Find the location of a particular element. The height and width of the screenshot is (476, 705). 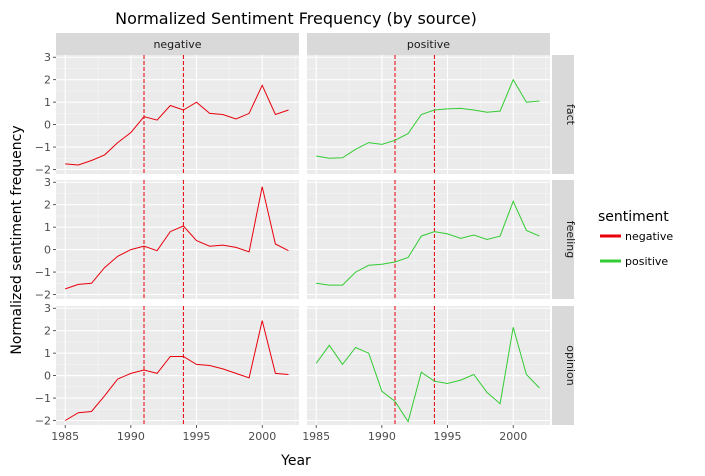

series-line-negative-feeling is located at coordinates (177, 238).